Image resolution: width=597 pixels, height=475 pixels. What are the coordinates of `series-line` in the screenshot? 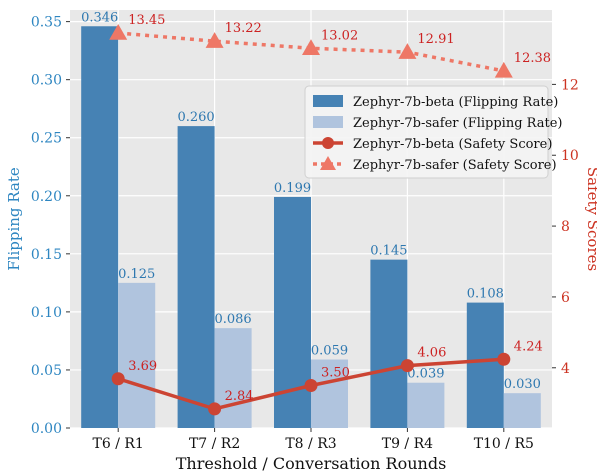 It's located at (311, 52).